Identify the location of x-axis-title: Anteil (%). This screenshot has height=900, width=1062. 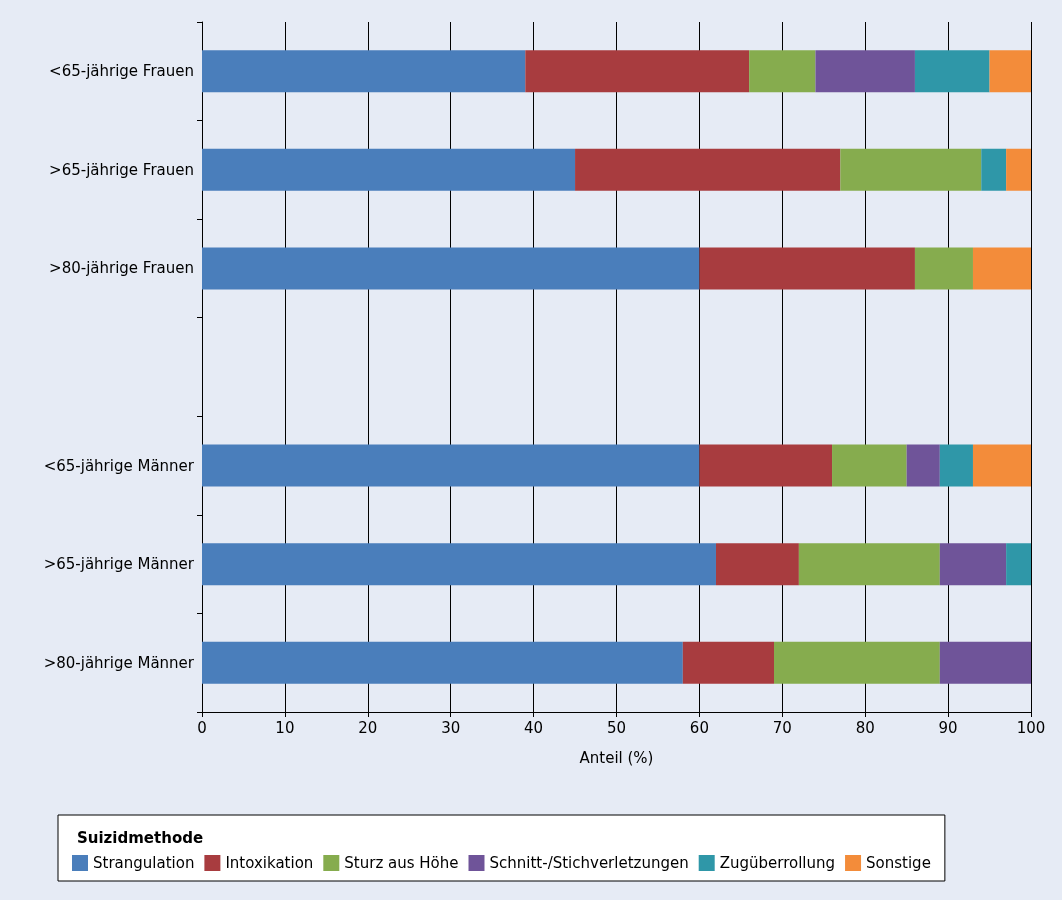
(616, 757).